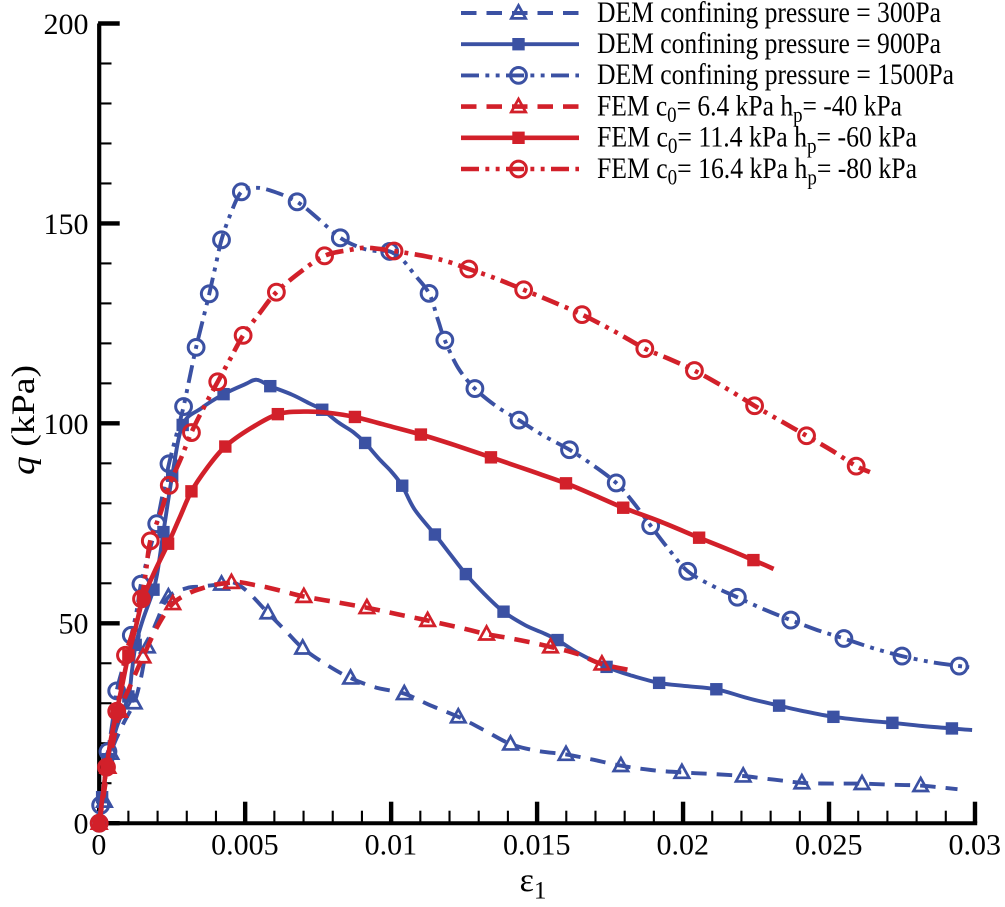  I want to click on x-tick-label: 0.03, so click(974, 845).